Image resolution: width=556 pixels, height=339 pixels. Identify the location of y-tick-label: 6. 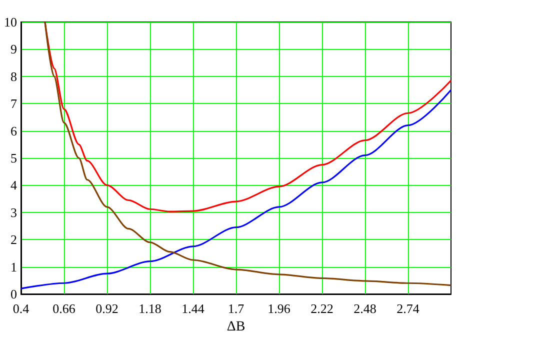
(14, 130).